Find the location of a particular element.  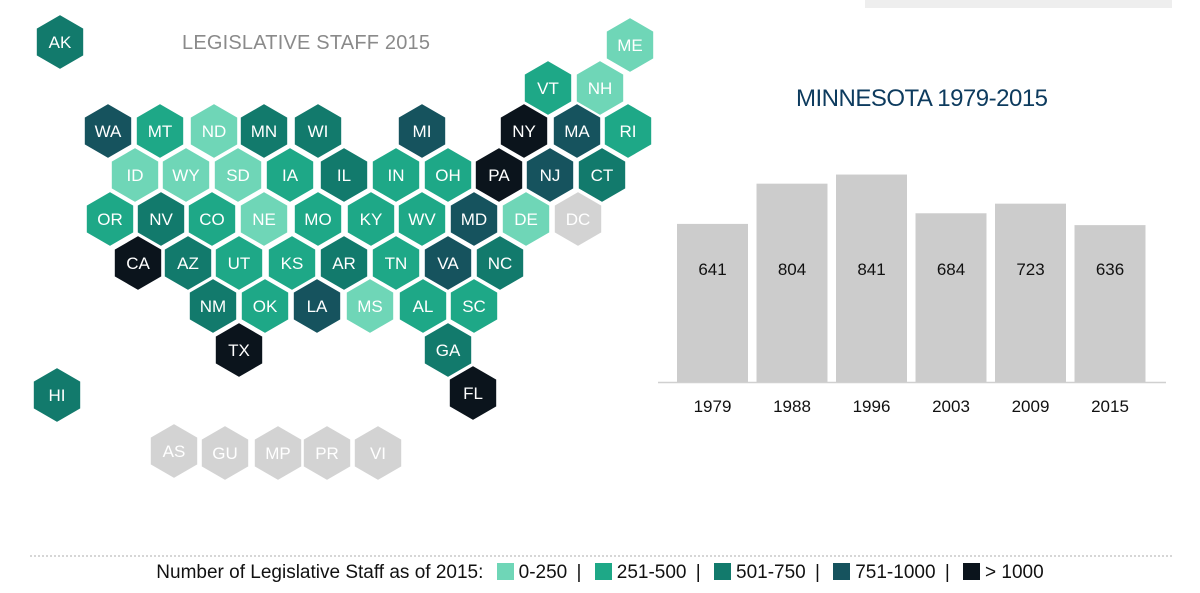

state-hex-wv: WV is located at coordinates (422, 219).